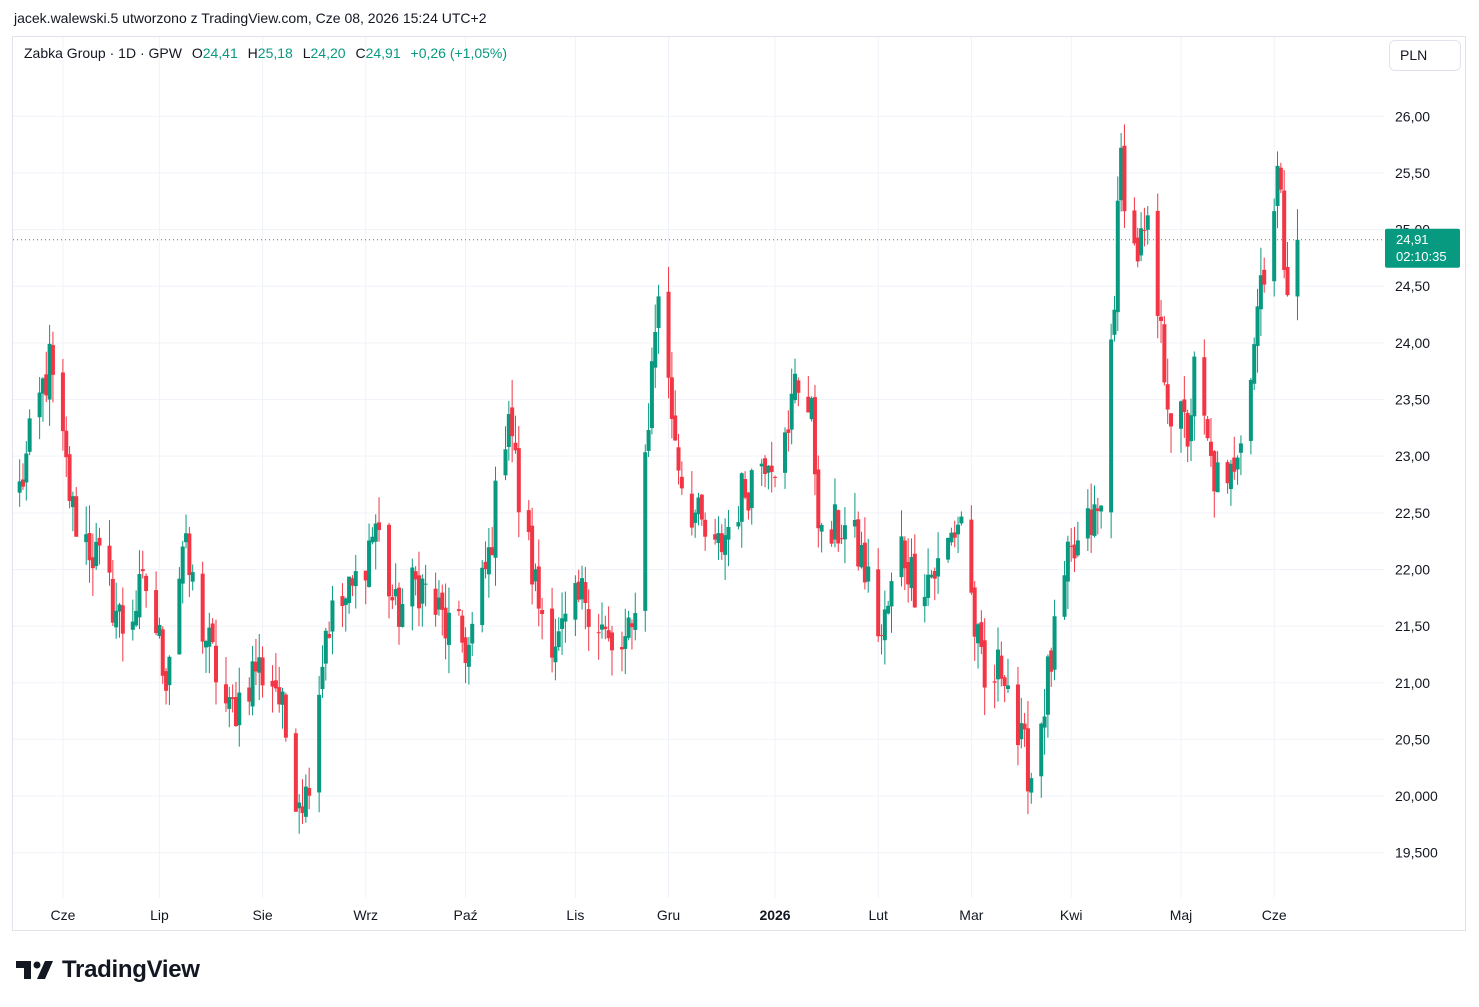 Image resolution: width=1479 pixels, height=1007 pixels. What do you see at coordinates (1412, 116) in the screenshot?
I see `price-tick-label: 26,00` at bounding box center [1412, 116].